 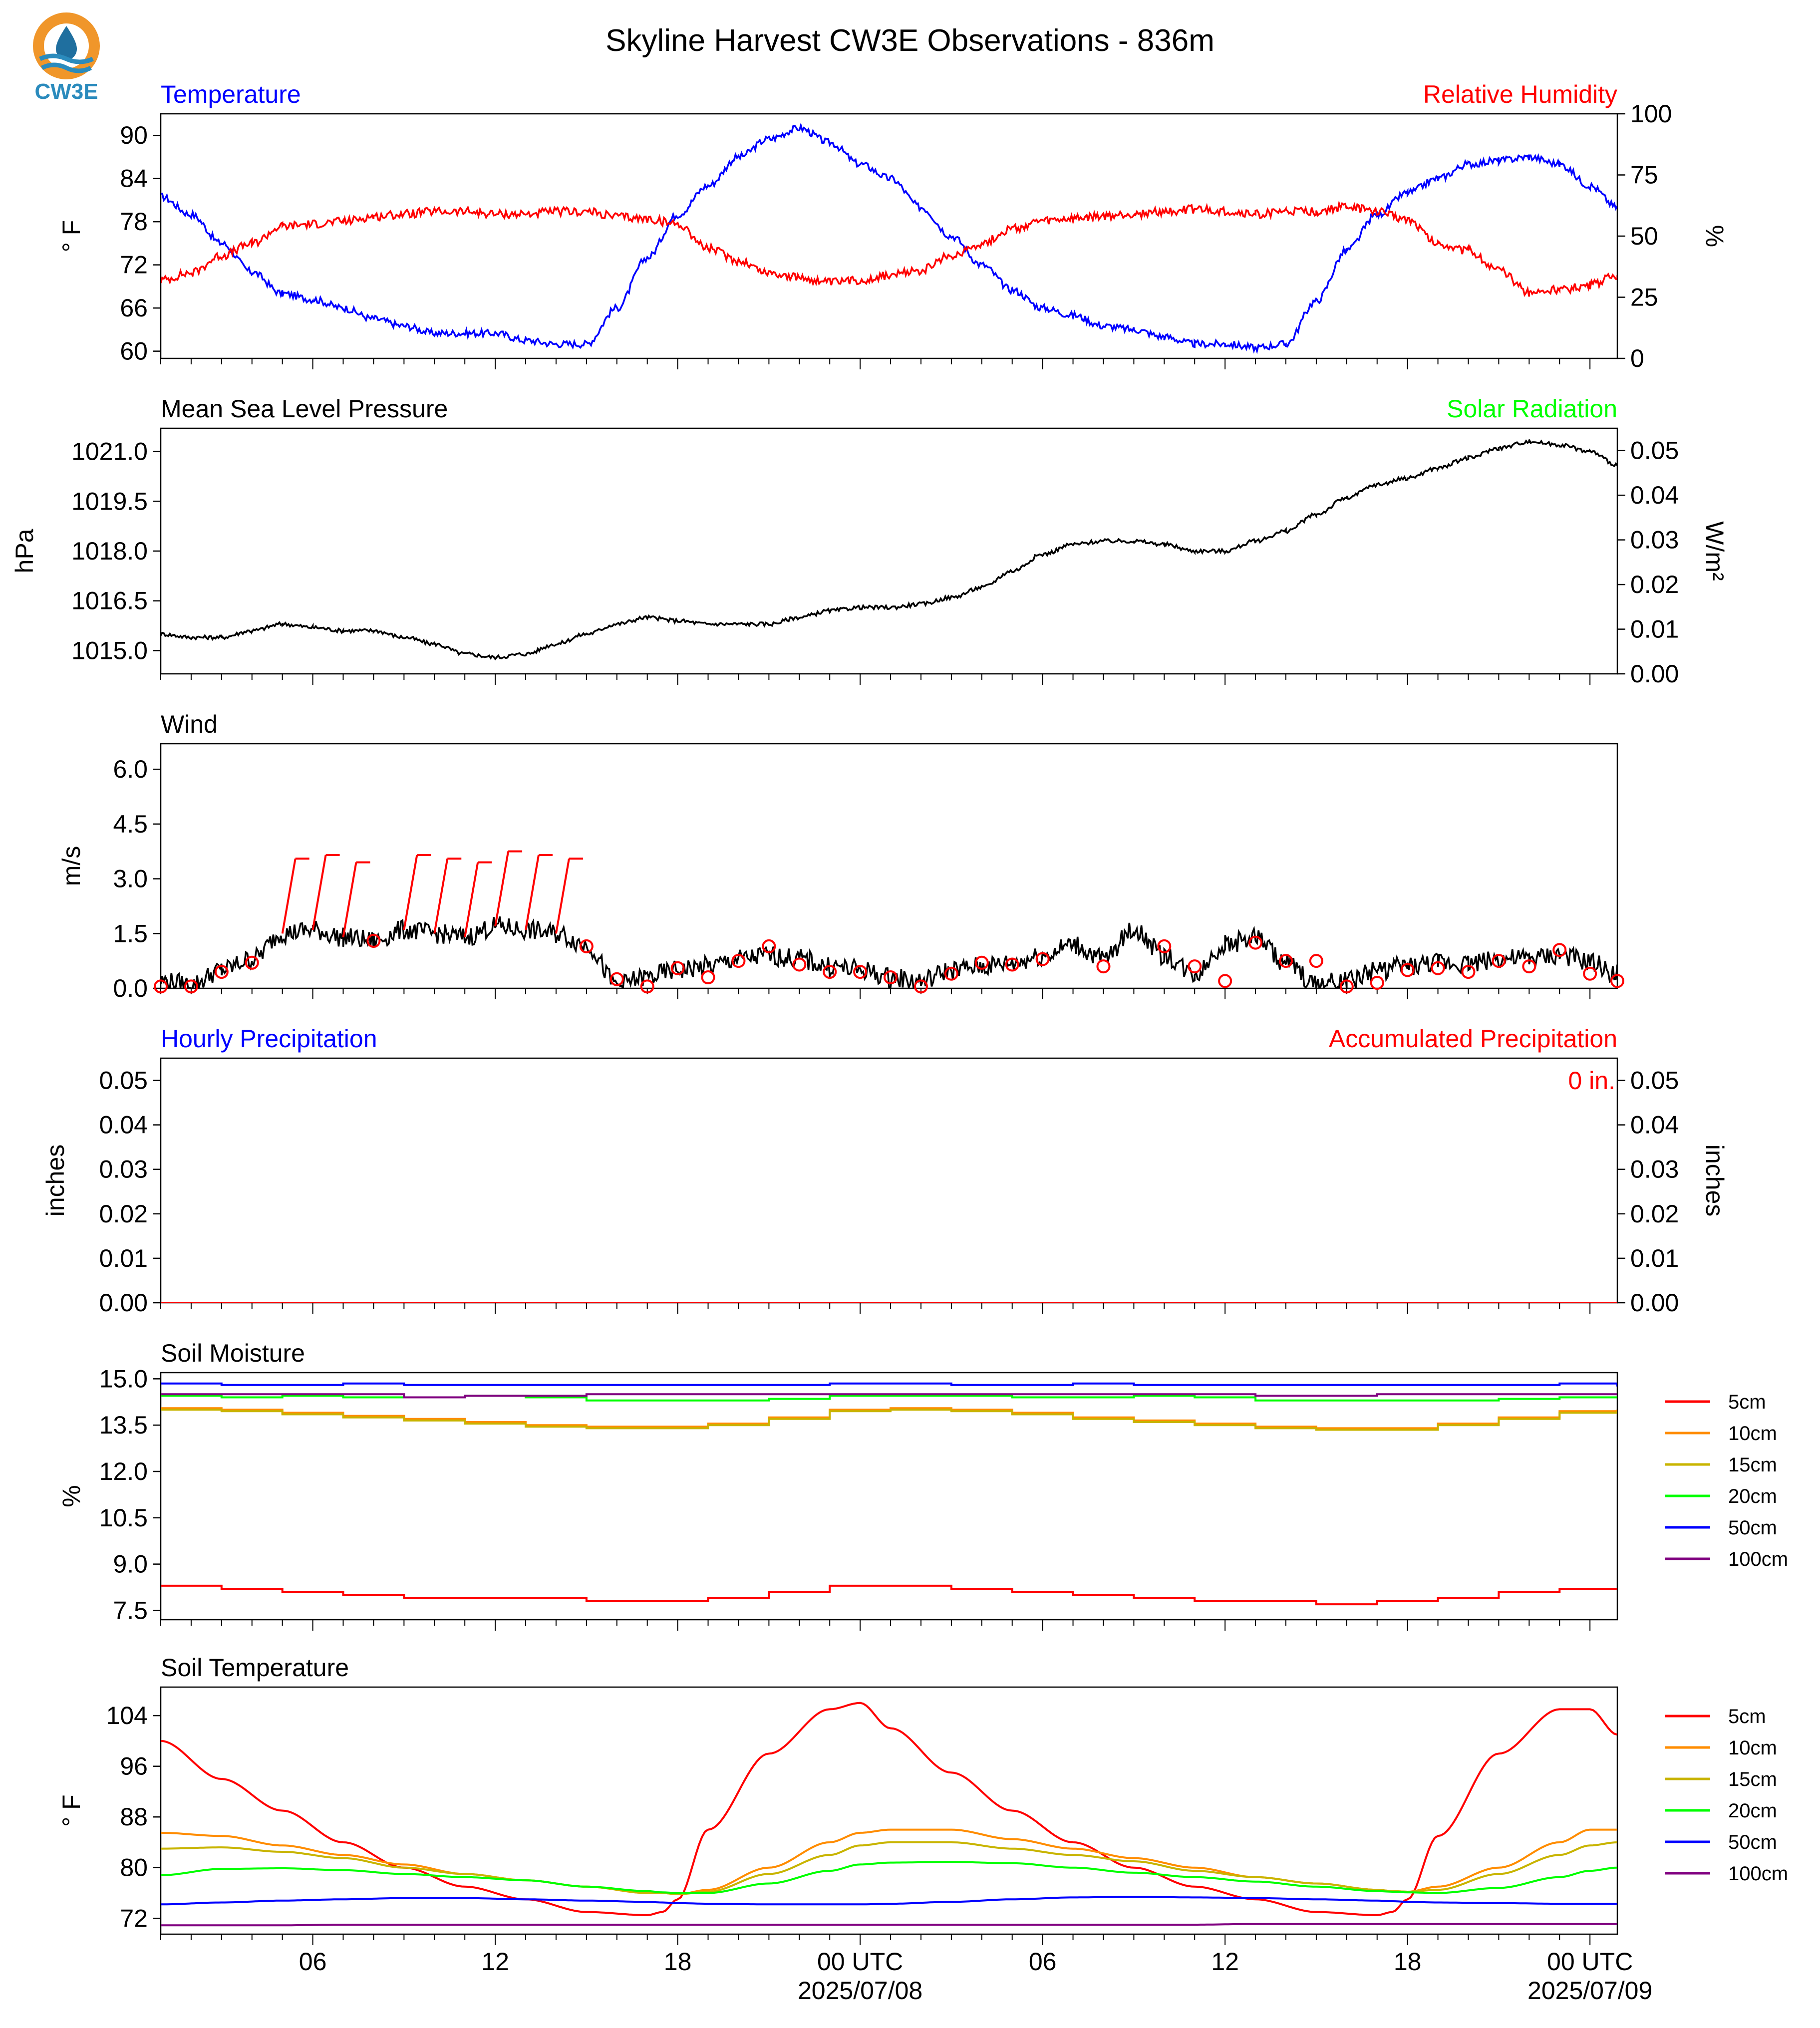 What do you see at coordinates (1590, 1962) in the screenshot?
I see `x-tick-label: 00 UTC` at bounding box center [1590, 1962].